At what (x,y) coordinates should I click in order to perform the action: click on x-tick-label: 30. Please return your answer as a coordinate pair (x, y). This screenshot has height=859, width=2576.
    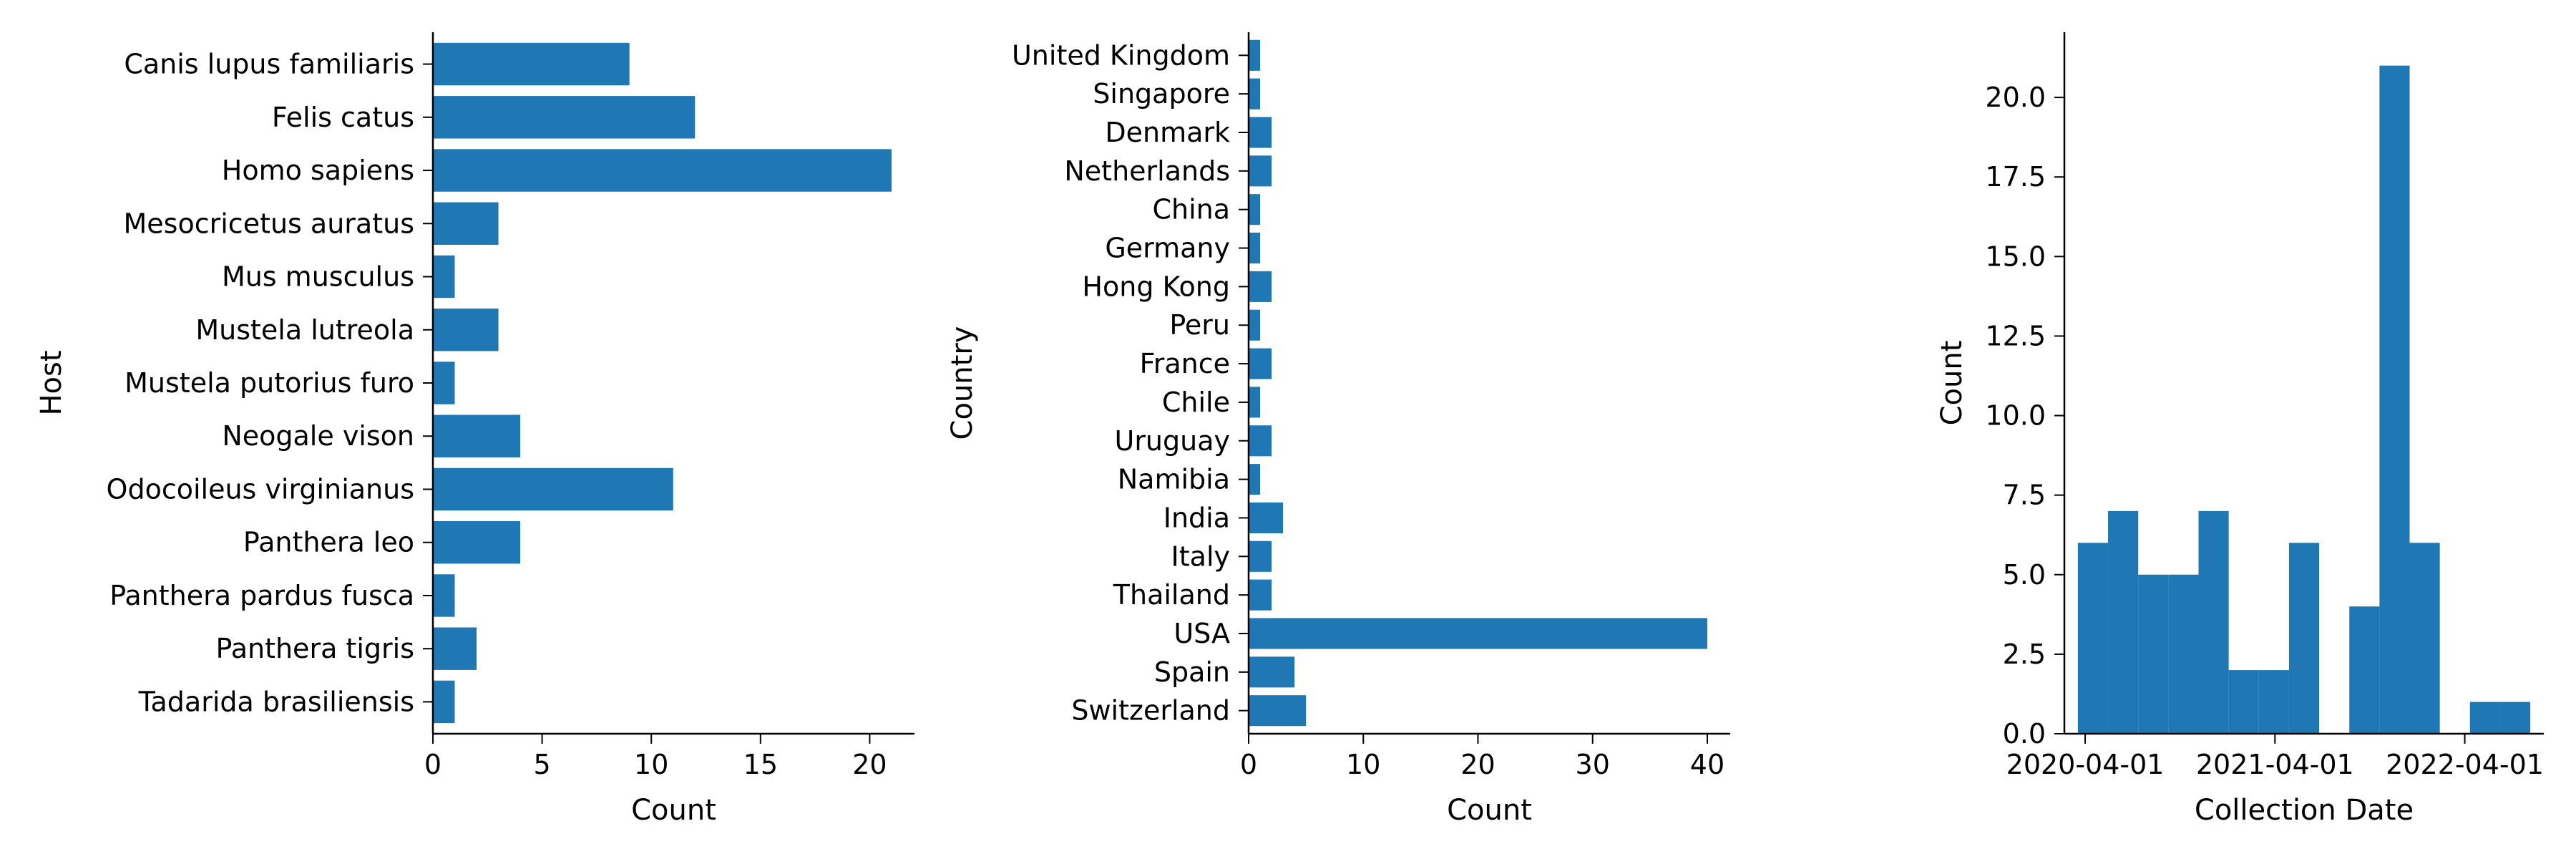
    Looking at the image, I should click on (1593, 764).